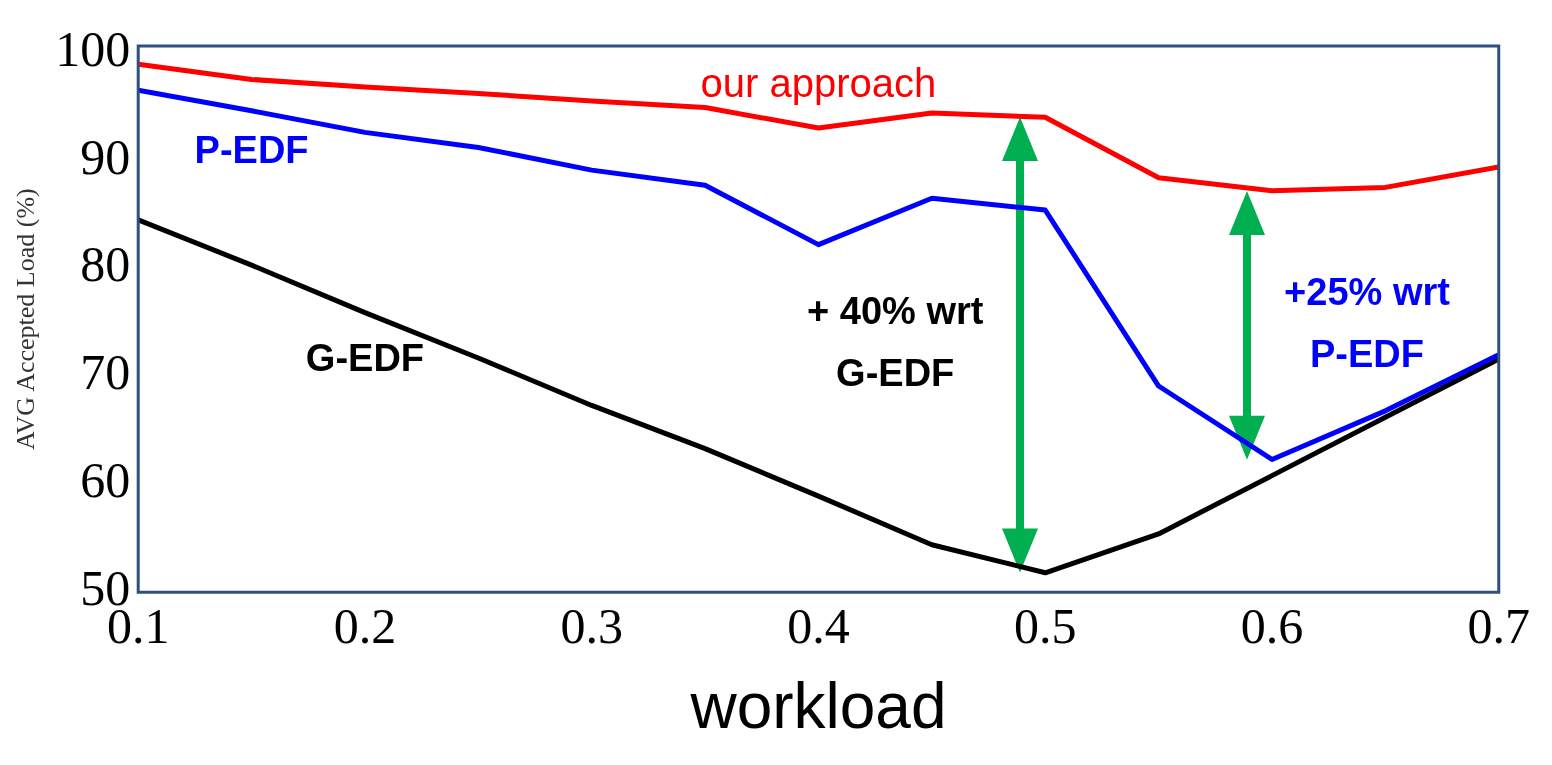  What do you see at coordinates (895, 342) in the screenshot?
I see `annotation: + 40% wrt G-EDF` at bounding box center [895, 342].